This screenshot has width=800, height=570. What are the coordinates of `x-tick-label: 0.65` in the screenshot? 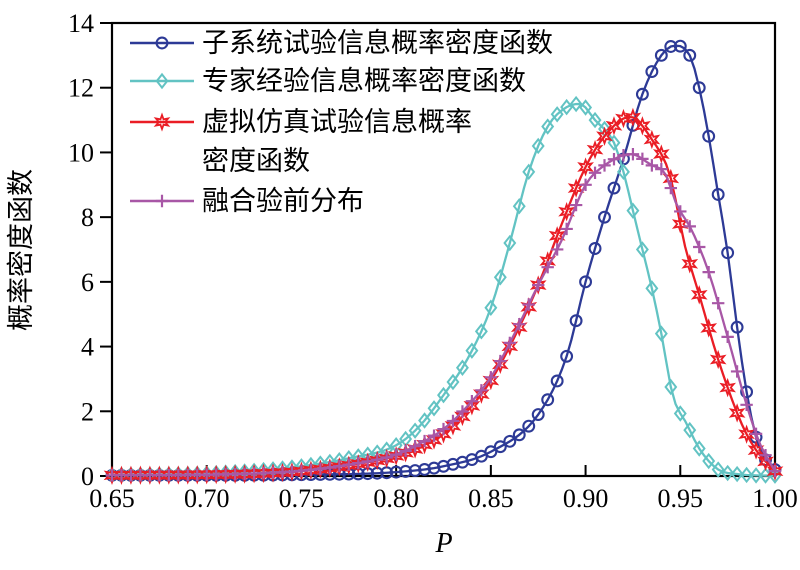 It's located at (112, 498).